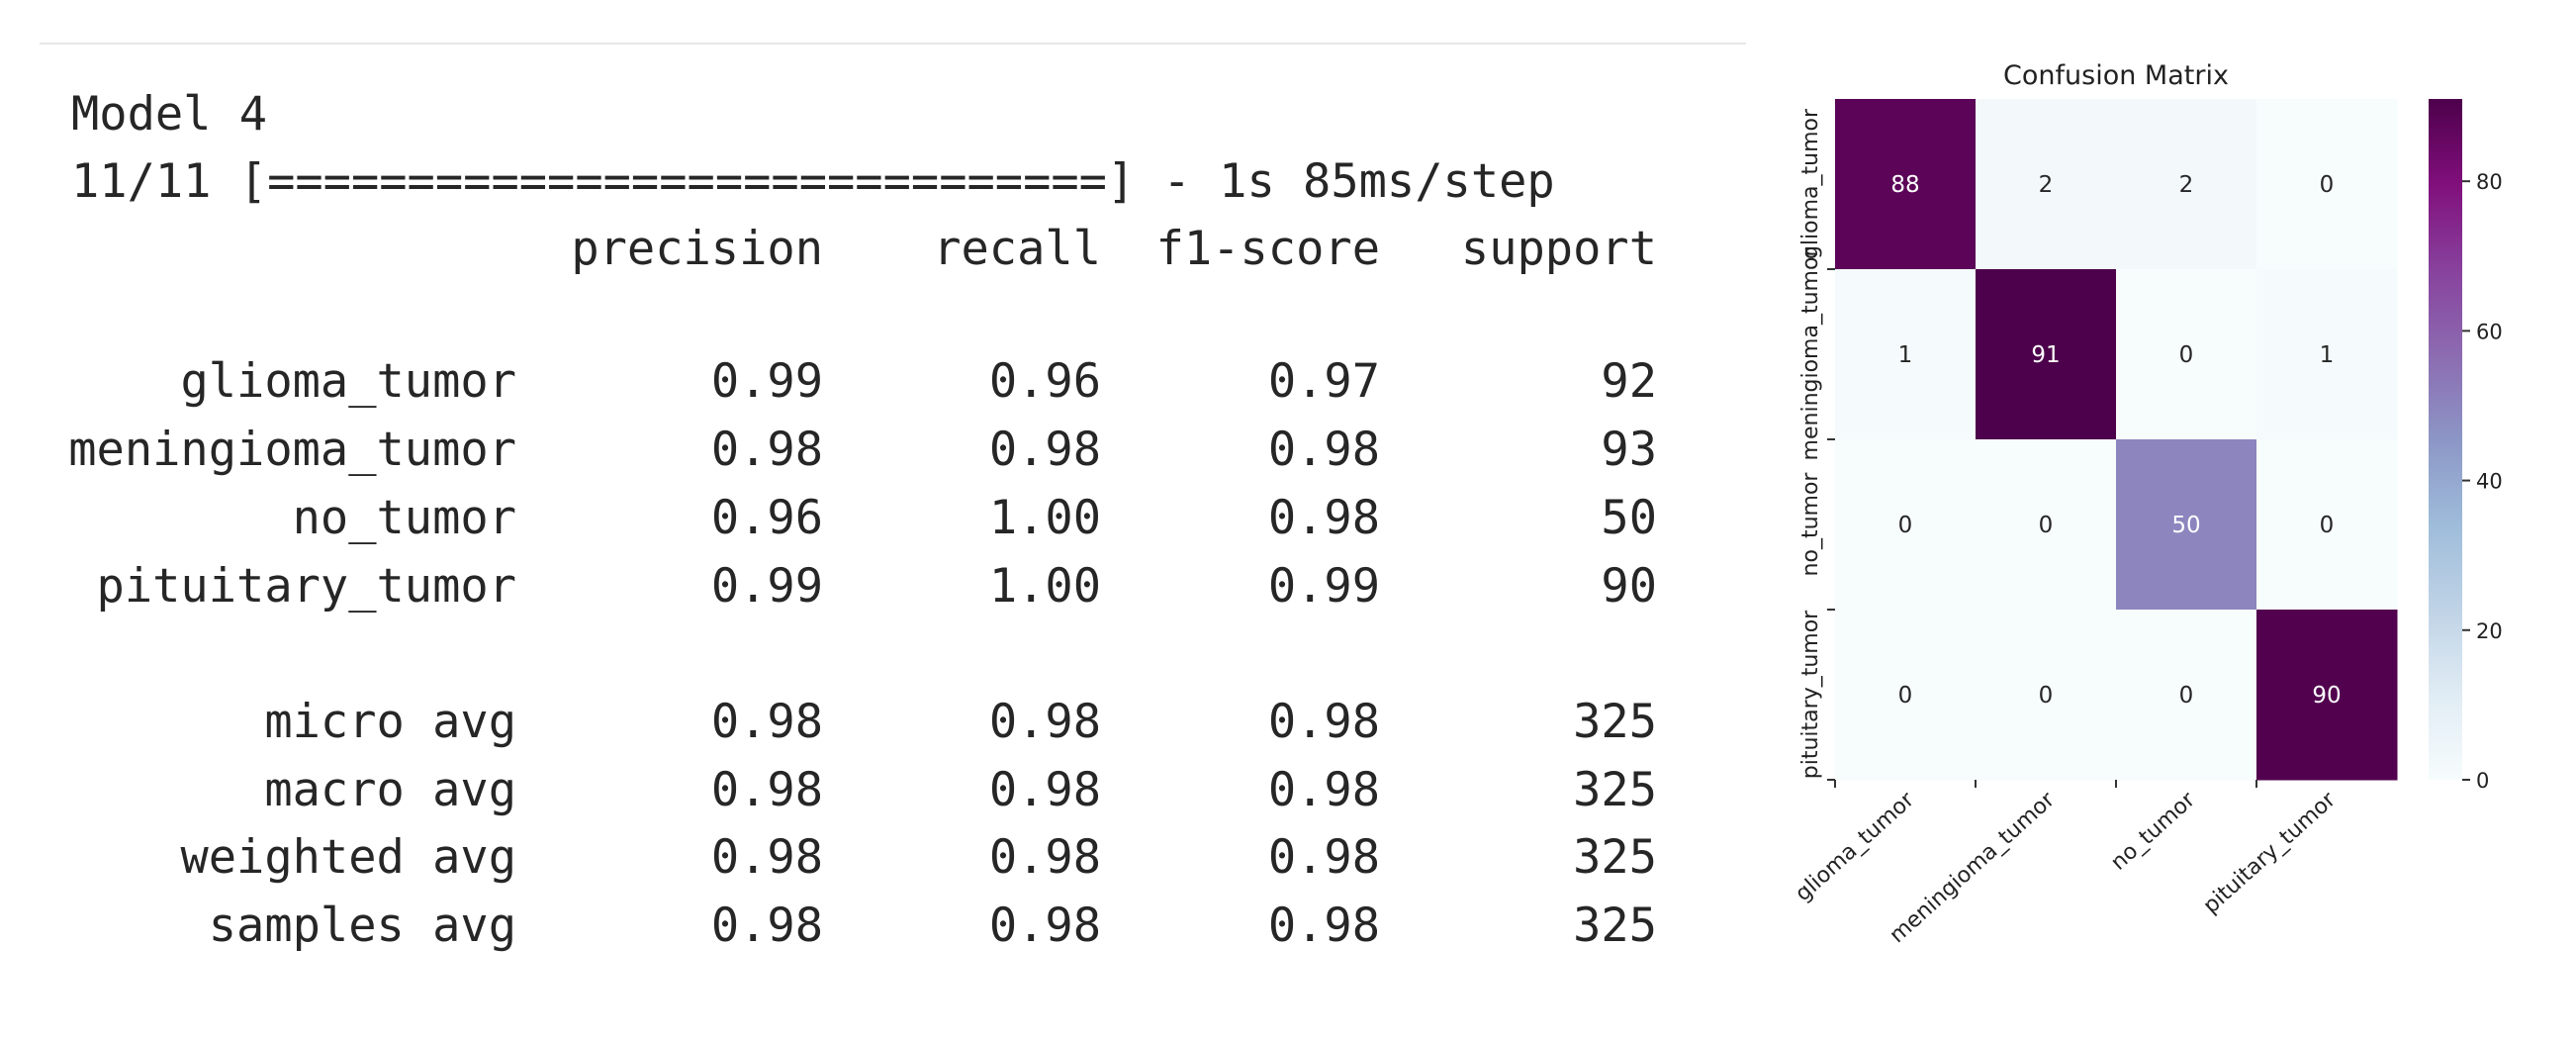  I want to click on cell-value: 50, so click(2186, 525).